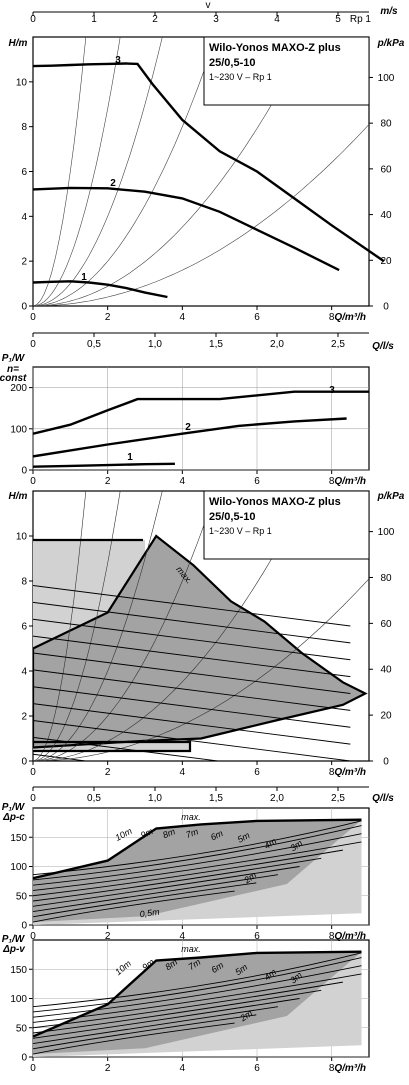 The height and width of the screenshot is (1085, 409). I want to click on max-annotation: max., so click(191, 949).